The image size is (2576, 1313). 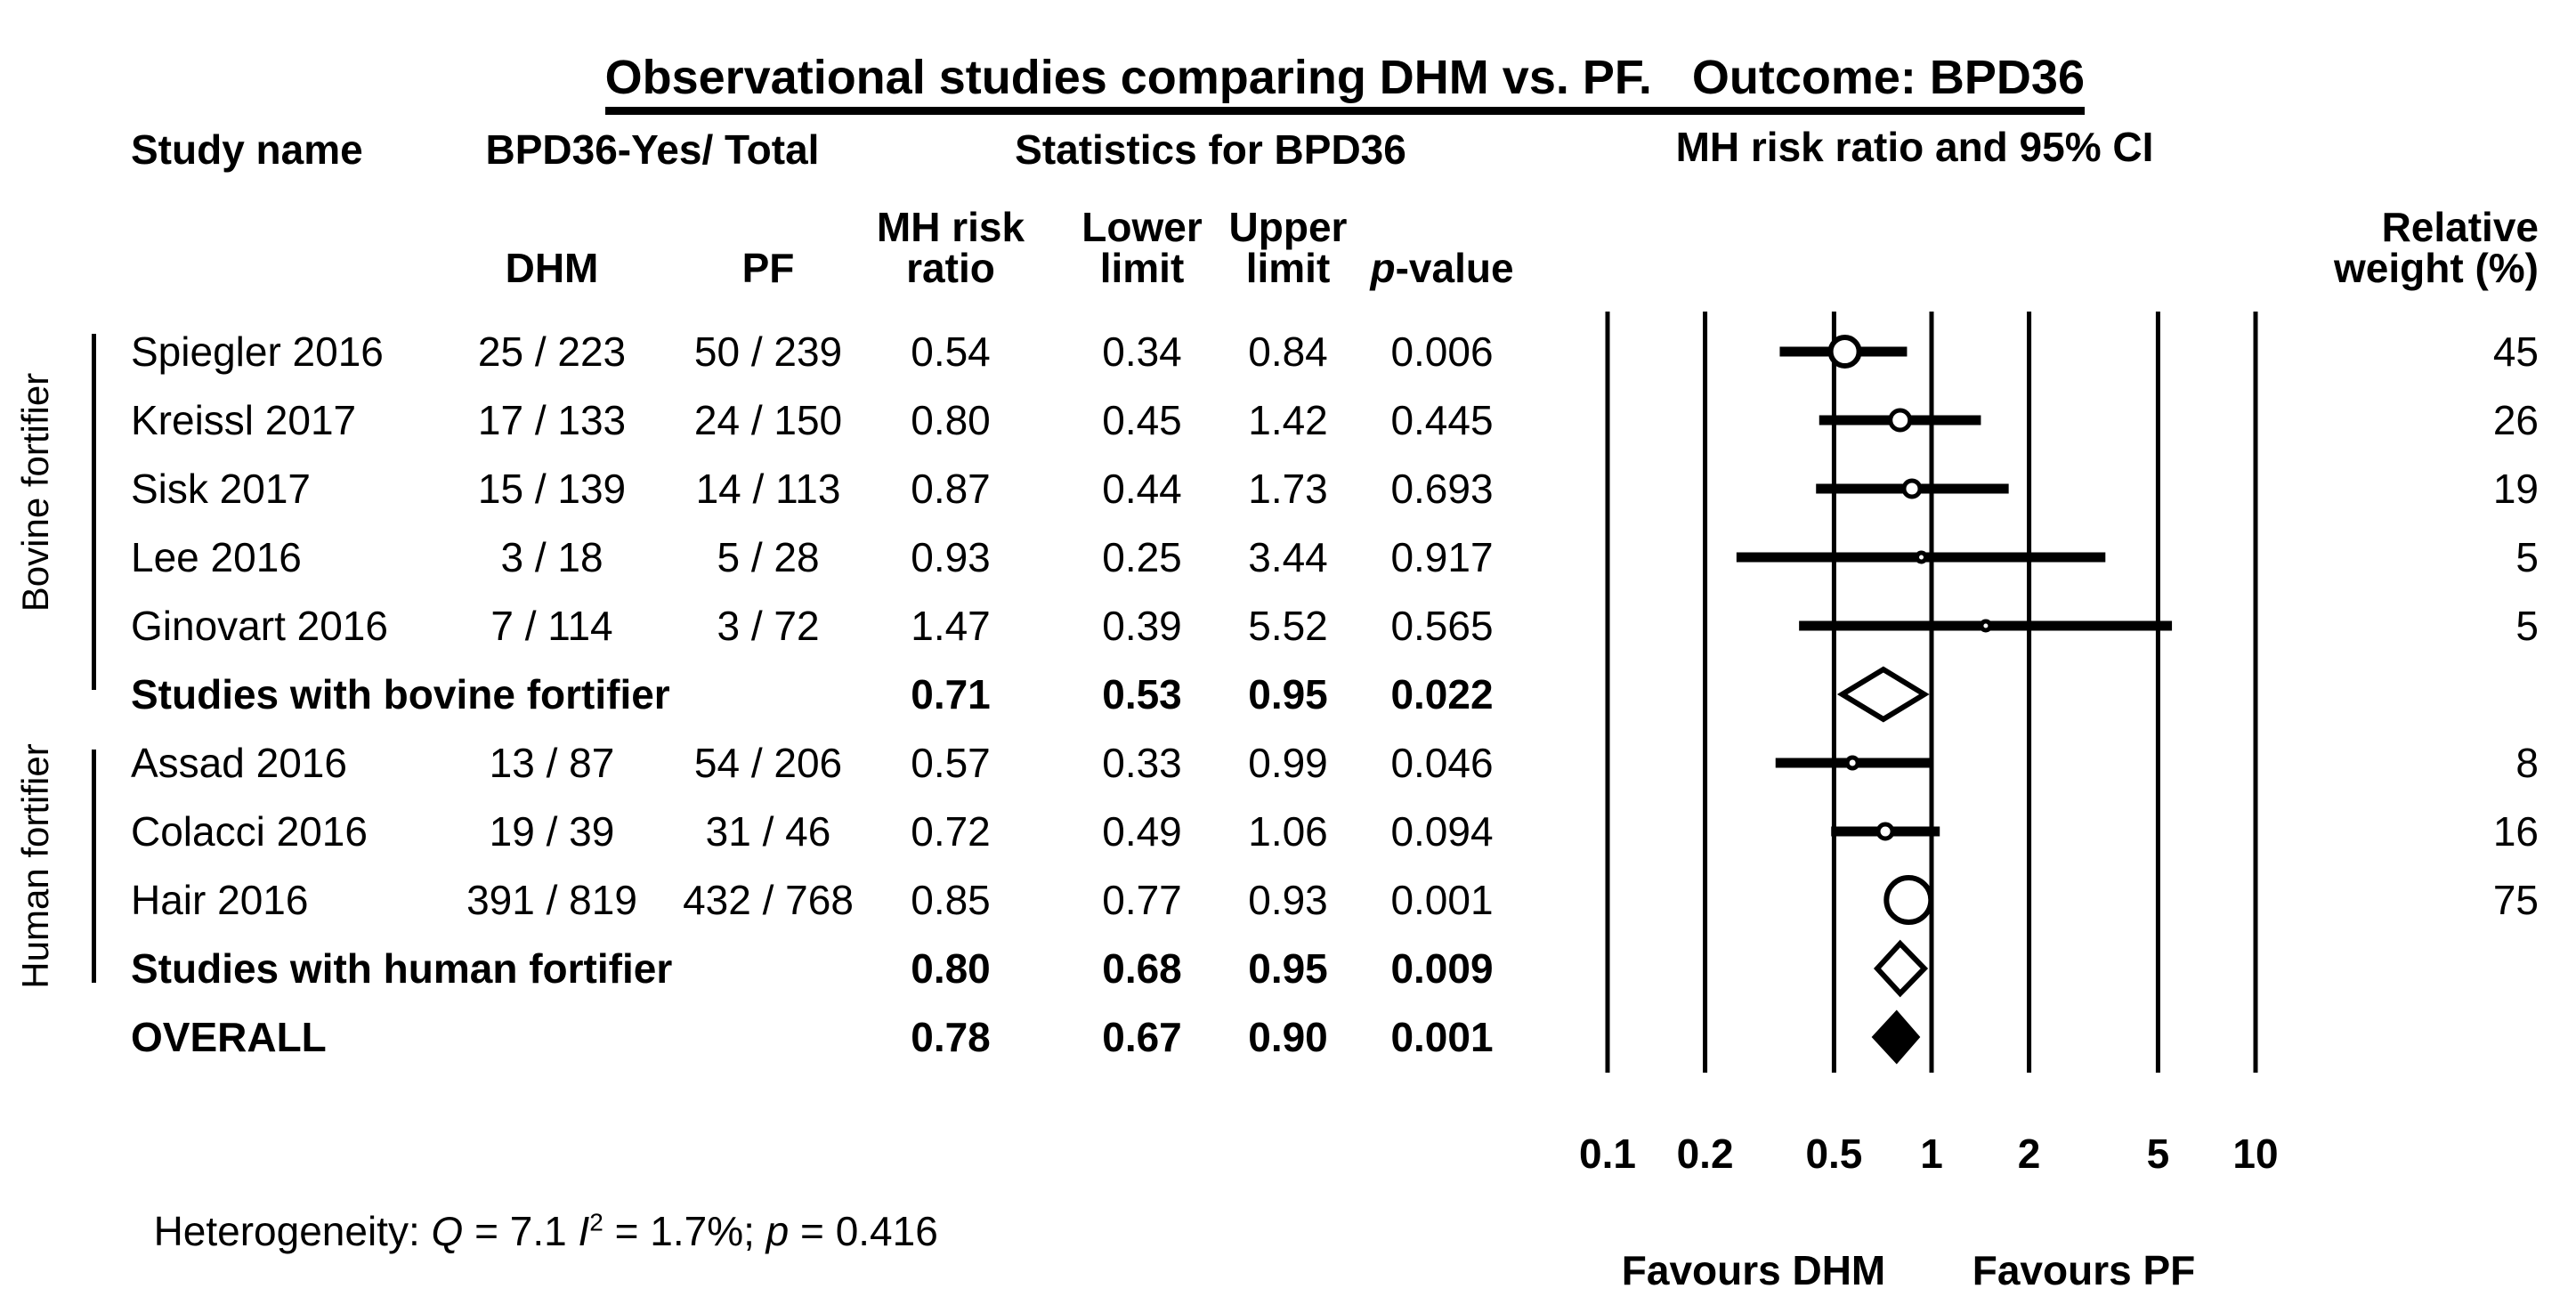 What do you see at coordinates (551, 900) in the screenshot?
I see `dhm-events-value: 391 / 819` at bounding box center [551, 900].